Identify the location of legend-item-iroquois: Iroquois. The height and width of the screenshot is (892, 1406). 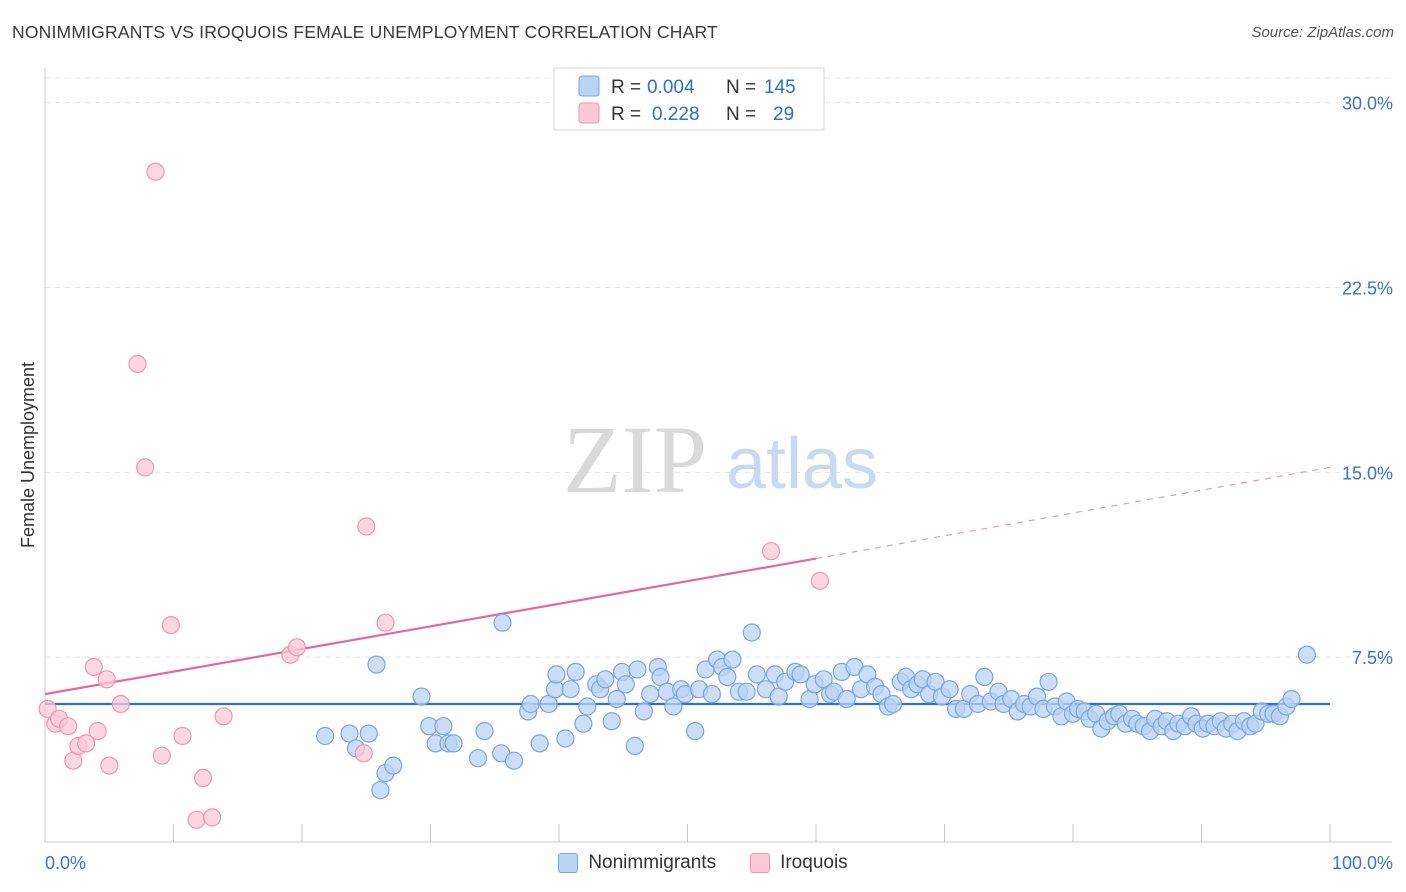
(799, 863).